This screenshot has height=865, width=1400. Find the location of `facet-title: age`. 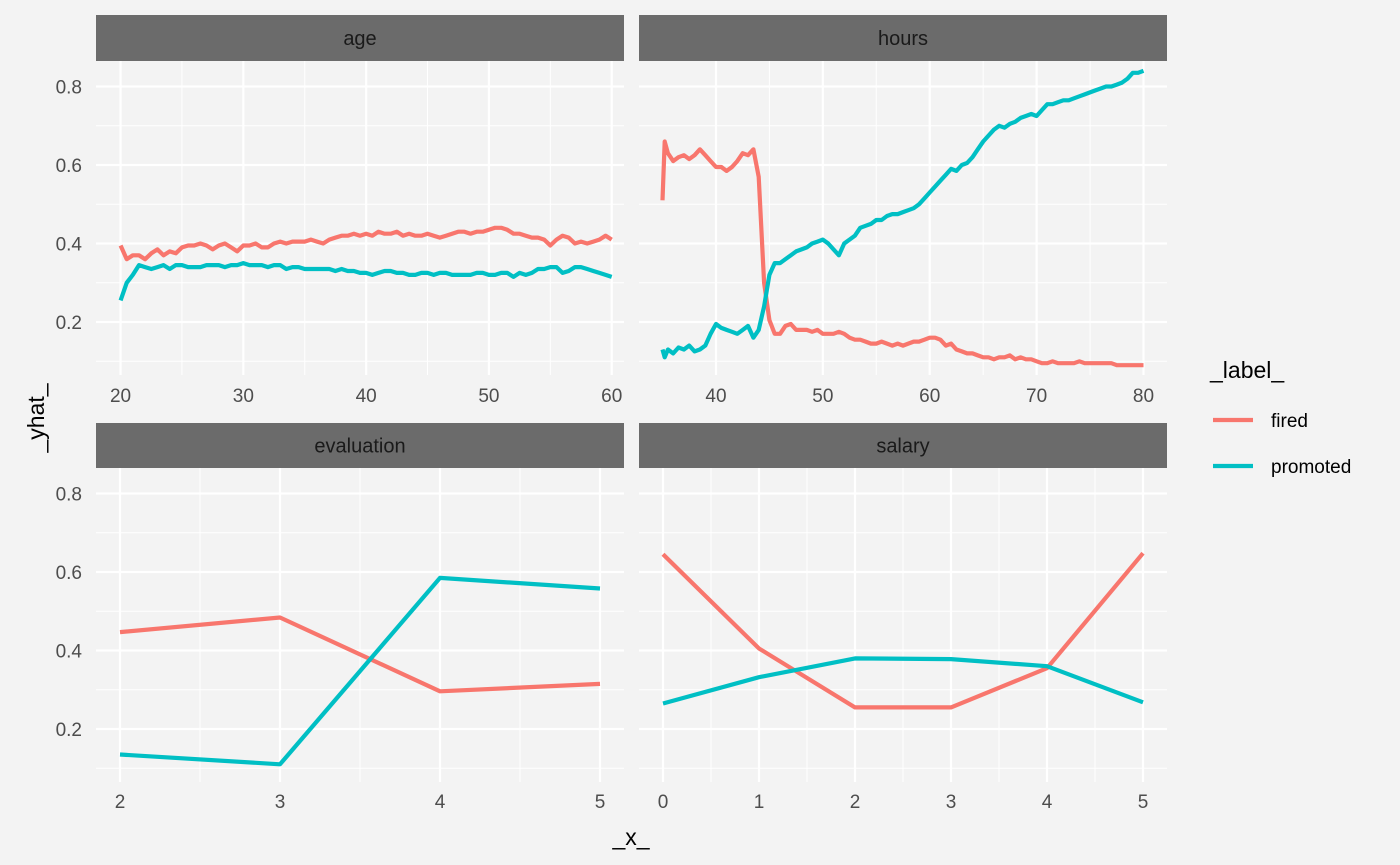

facet-title: age is located at coordinates (359, 39).